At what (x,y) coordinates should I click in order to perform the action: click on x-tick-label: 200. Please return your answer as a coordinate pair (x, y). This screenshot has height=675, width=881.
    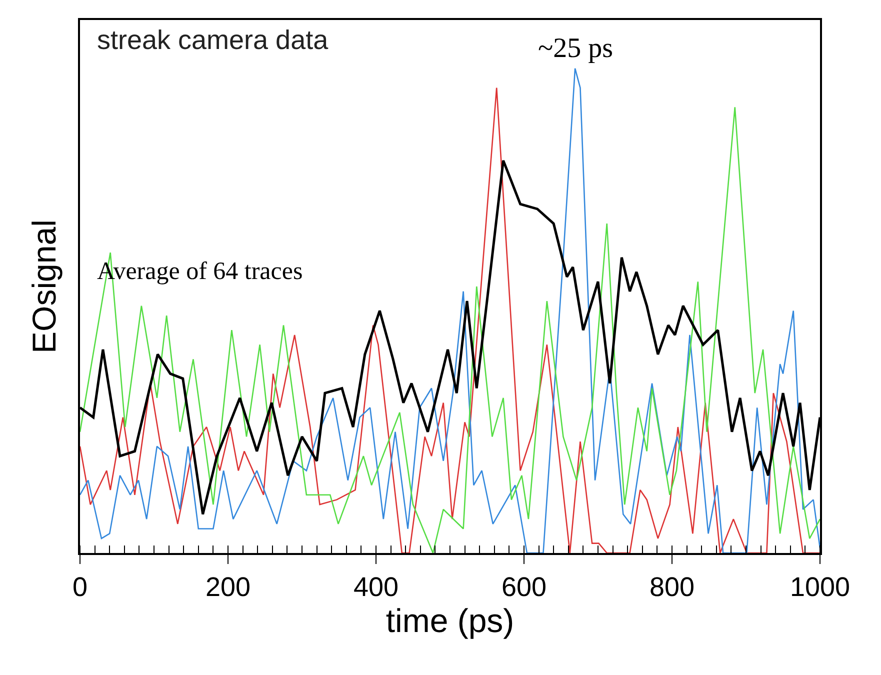
    Looking at the image, I should click on (228, 587).